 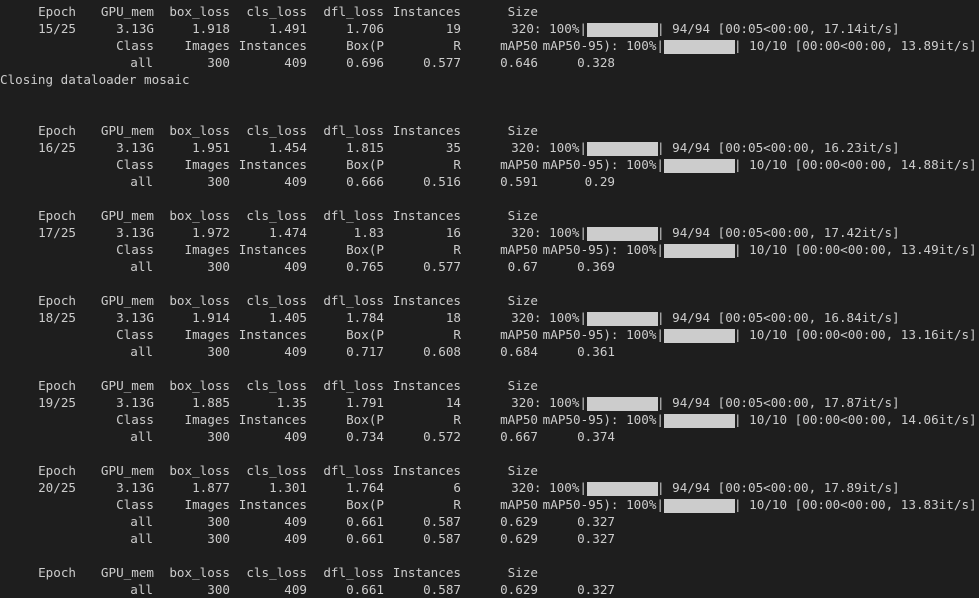 What do you see at coordinates (855, 419) in the screenshot?
I see `val-progress-stats: | 10/10 [00:00<00:00, 14.06it/s]` at bounding box center [855, 419].